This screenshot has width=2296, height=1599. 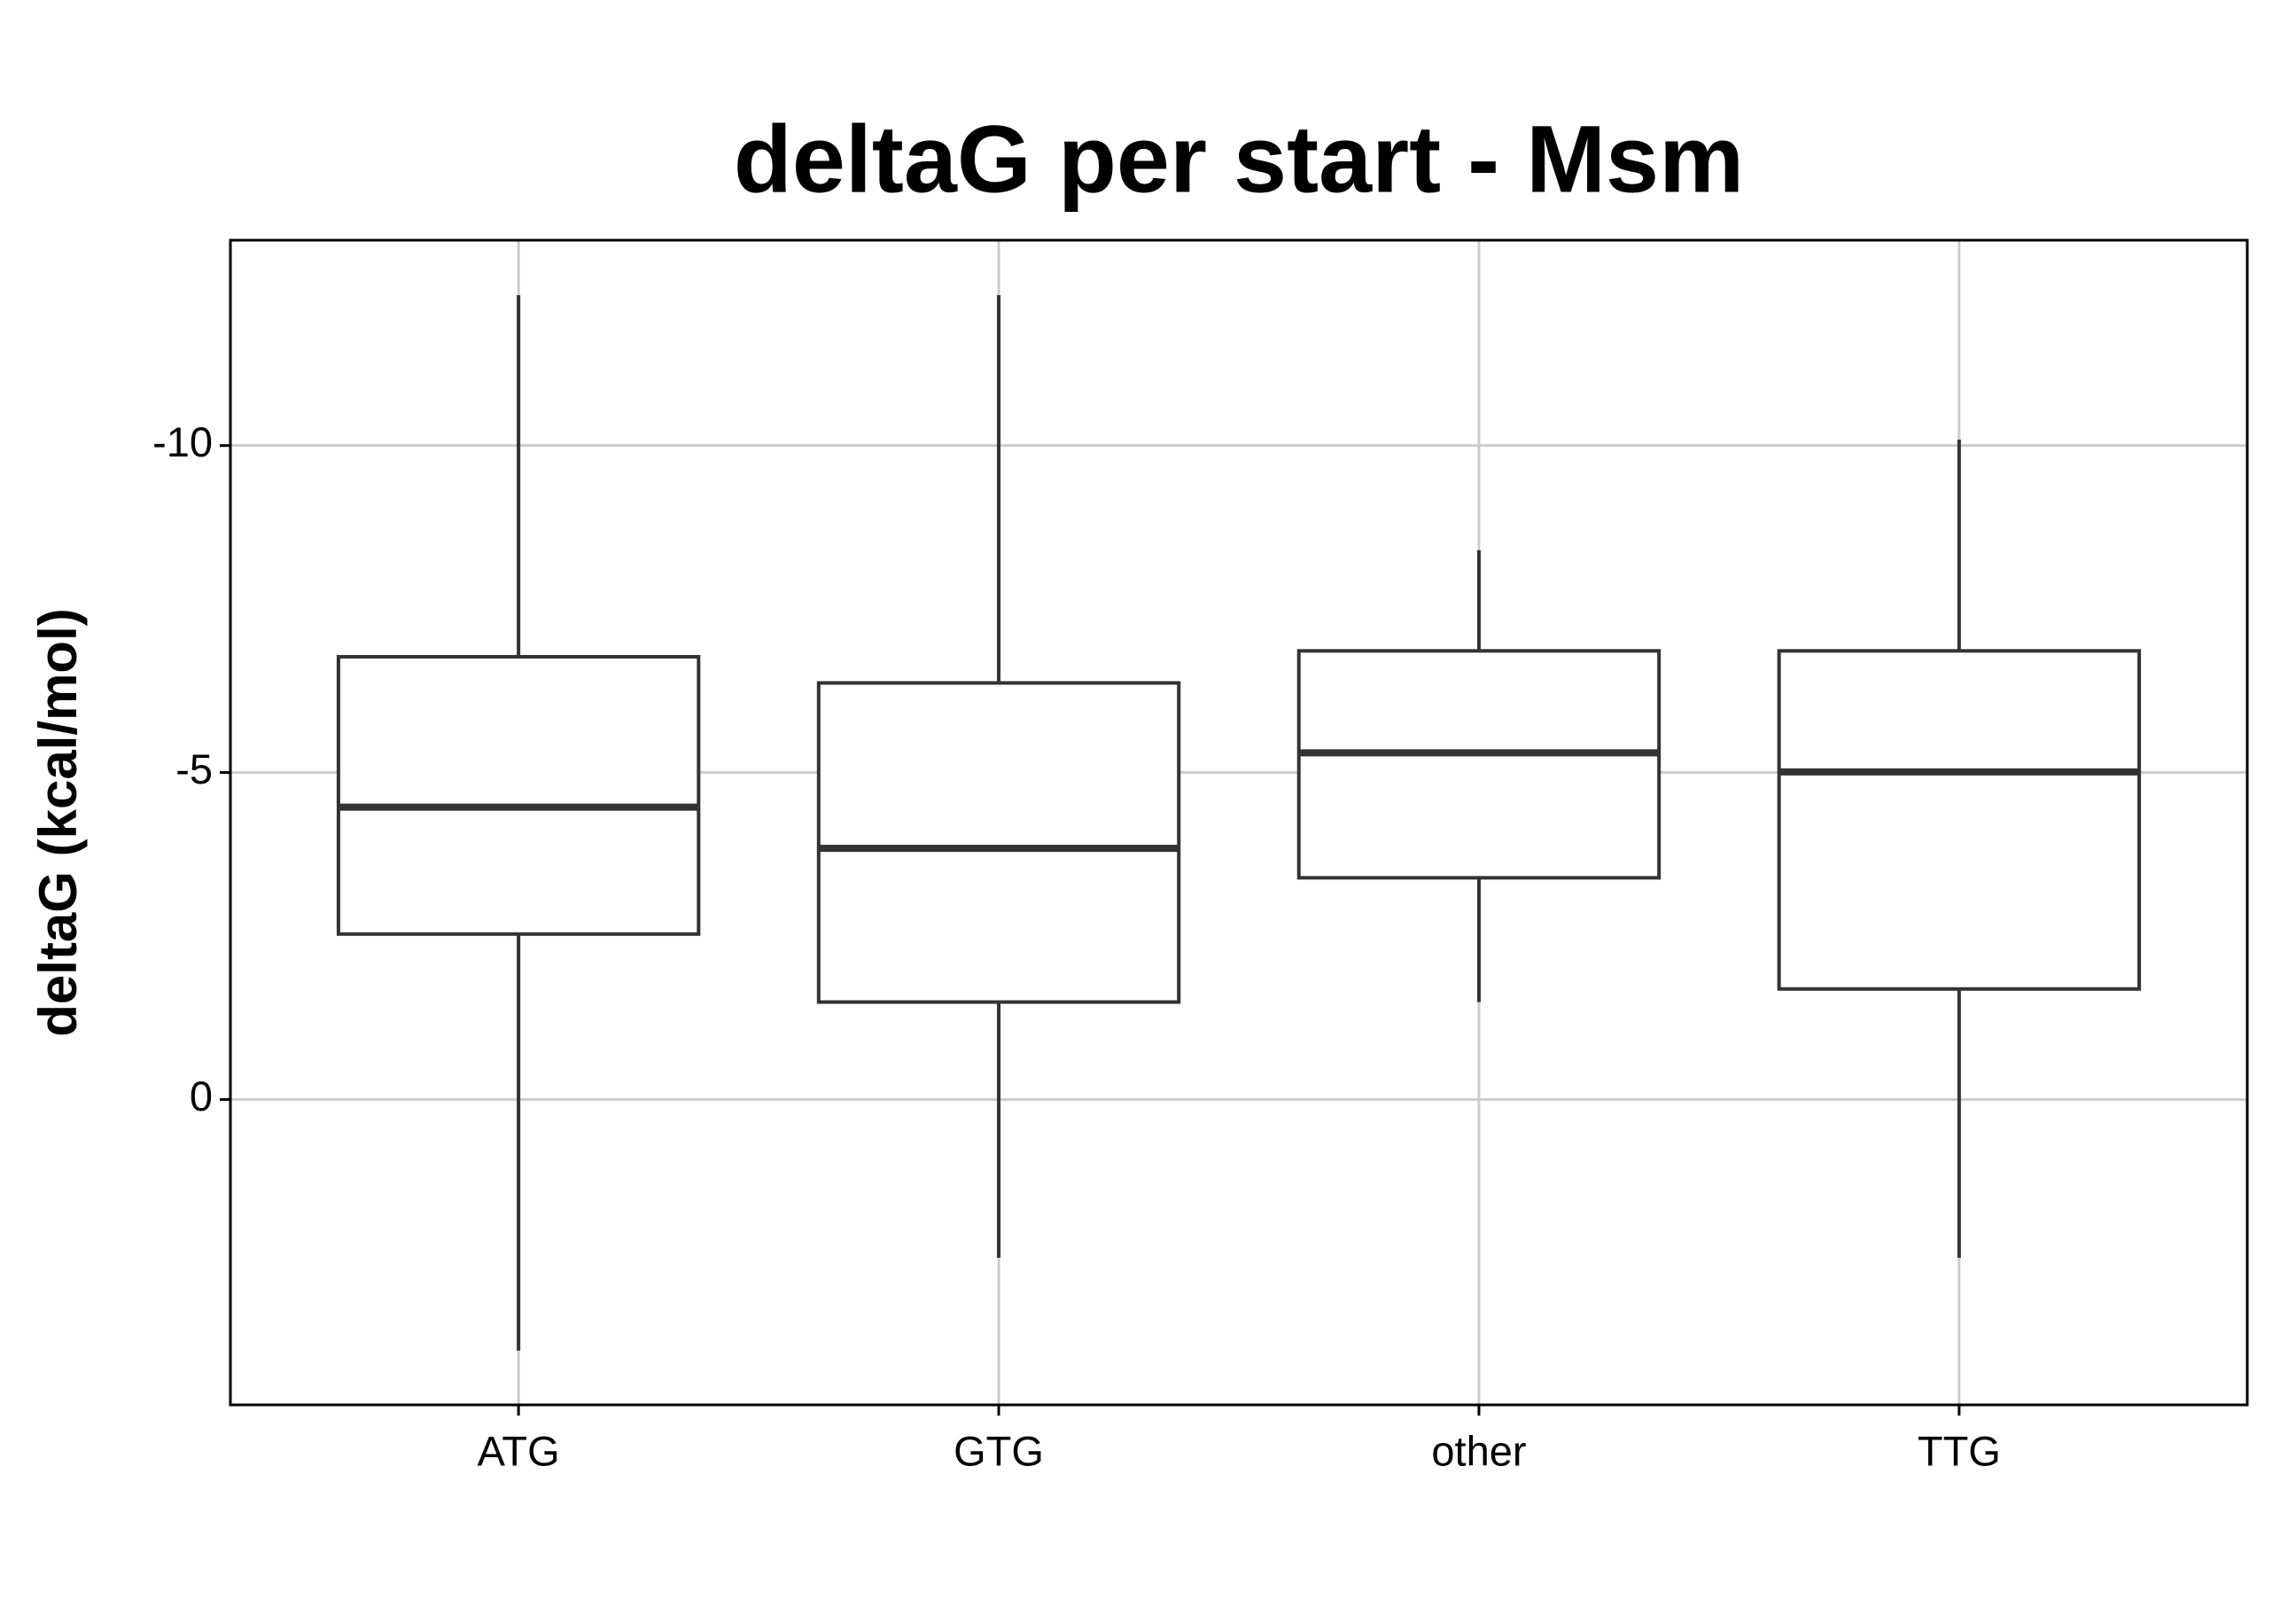 What do you see at coordinates (201, 1095) in the screenshot?
I see `y-tick-label: 0` at bounding box center [201, 1095].